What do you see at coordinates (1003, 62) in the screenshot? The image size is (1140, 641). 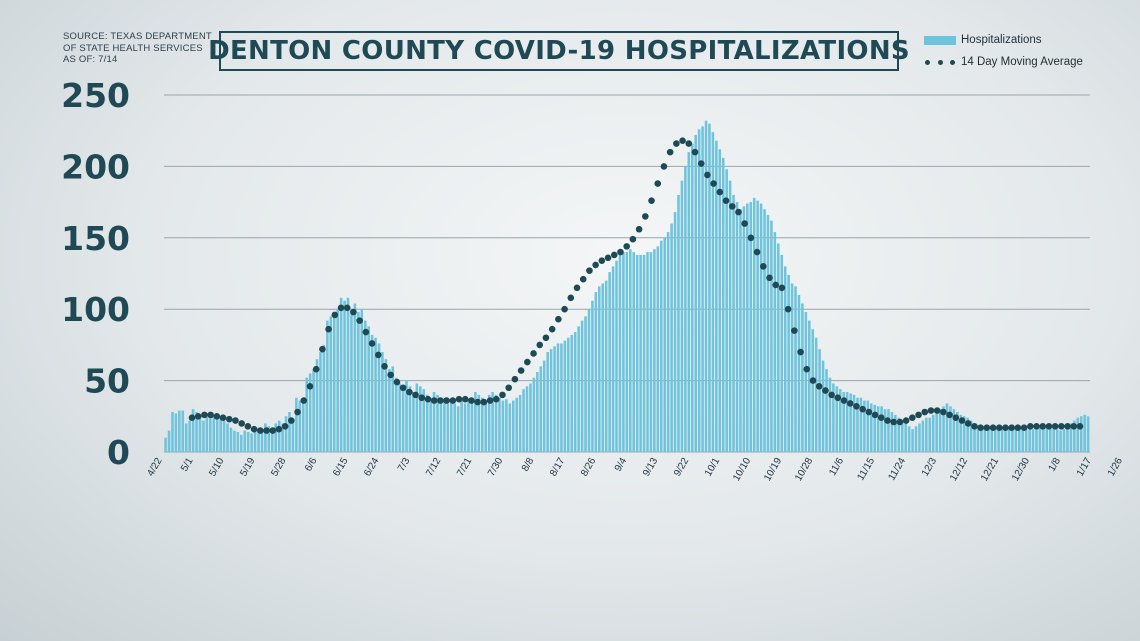 I see `legend-item-moving-average: 14 Day Moving Average` at bounding box center [1003, 62].